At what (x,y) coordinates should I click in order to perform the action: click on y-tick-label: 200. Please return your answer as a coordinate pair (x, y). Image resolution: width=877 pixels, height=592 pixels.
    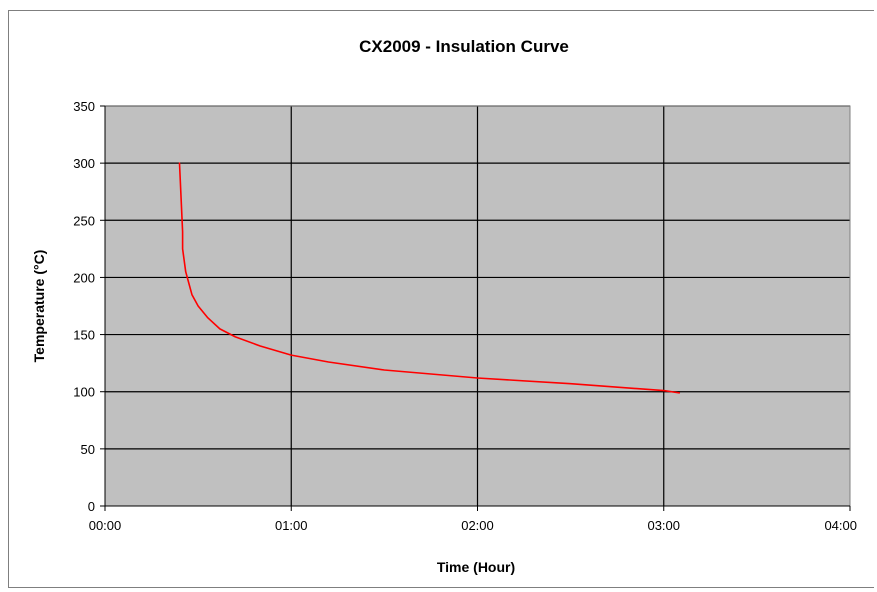
    Looking at the image, I should click on (84, 277).